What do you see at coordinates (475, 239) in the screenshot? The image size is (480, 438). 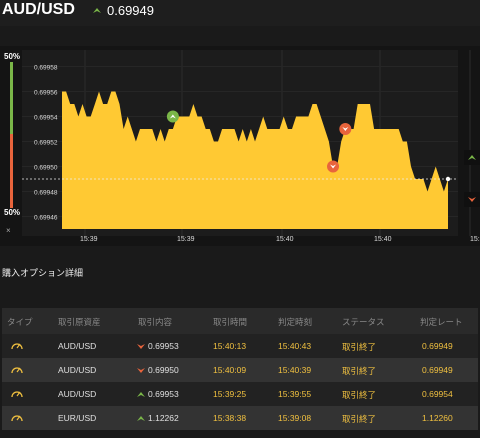 I see `x-tick-label: 15:4` at bounding box center [475, 239].